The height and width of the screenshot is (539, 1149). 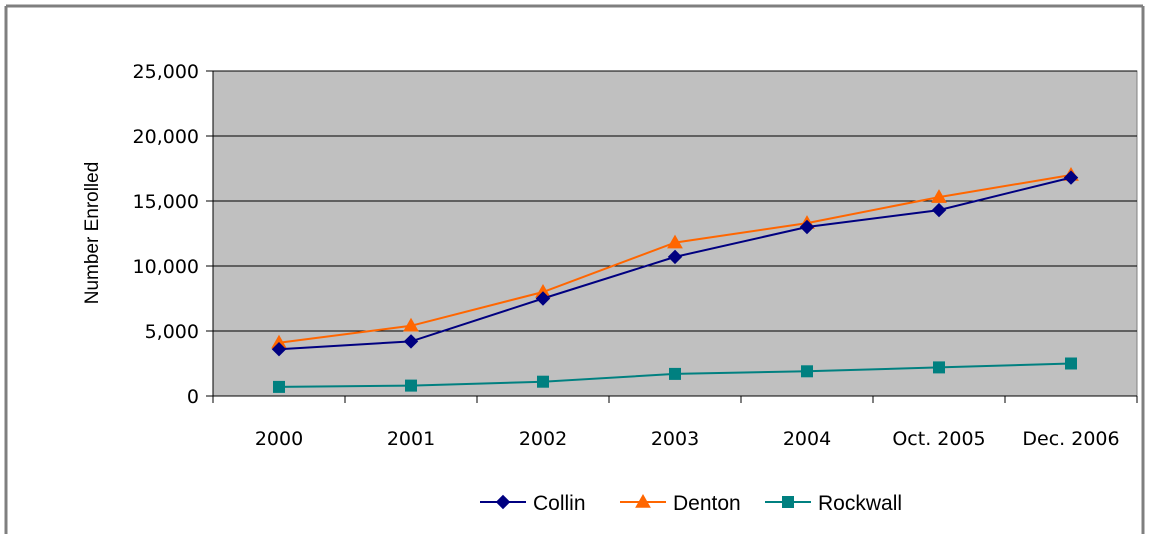 I want to click on series-rockwall, so click(x=675, y=375).